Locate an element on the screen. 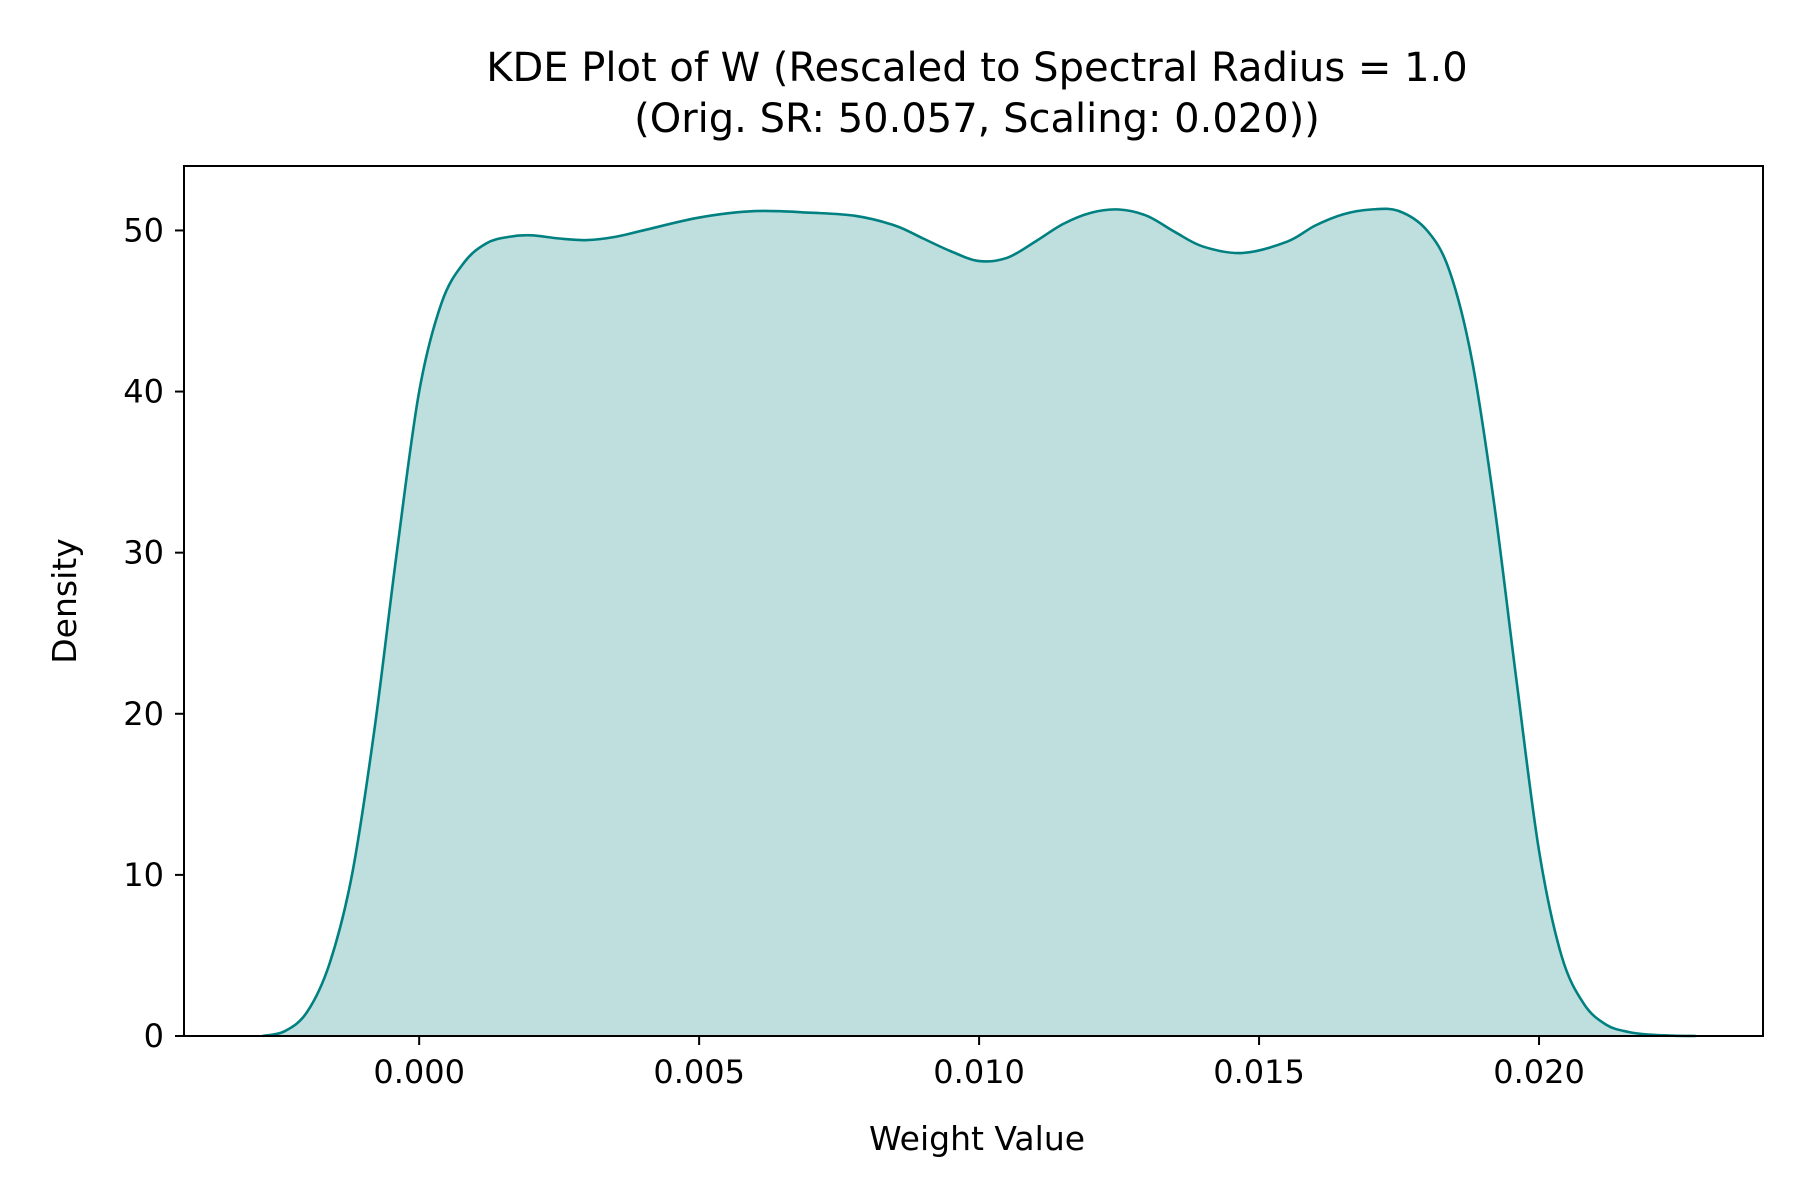 Image resolution: width=1800 pixels, height=1200 pixels. x-tick-label: 0.010 is located at coordinates (979, 1072).